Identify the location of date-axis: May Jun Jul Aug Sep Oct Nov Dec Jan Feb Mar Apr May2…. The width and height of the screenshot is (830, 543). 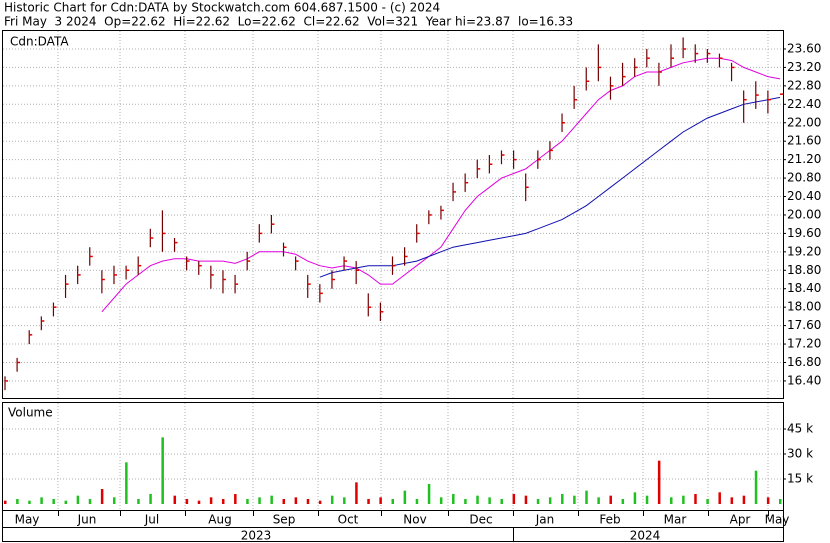
(402, 527).